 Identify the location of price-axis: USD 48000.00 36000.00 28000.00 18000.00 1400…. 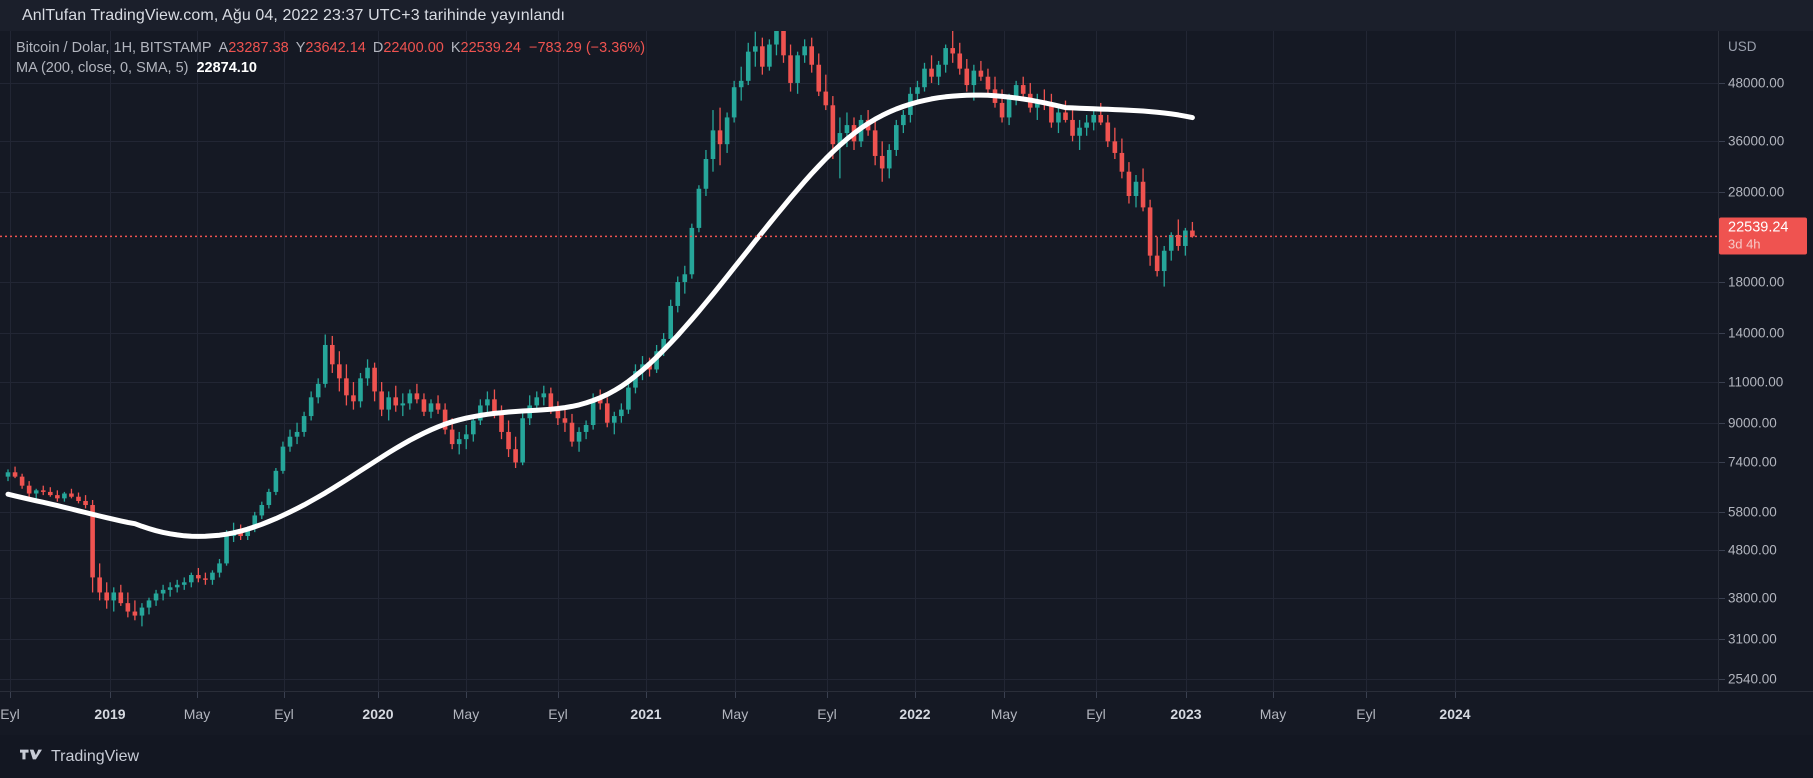
(1765, 361).